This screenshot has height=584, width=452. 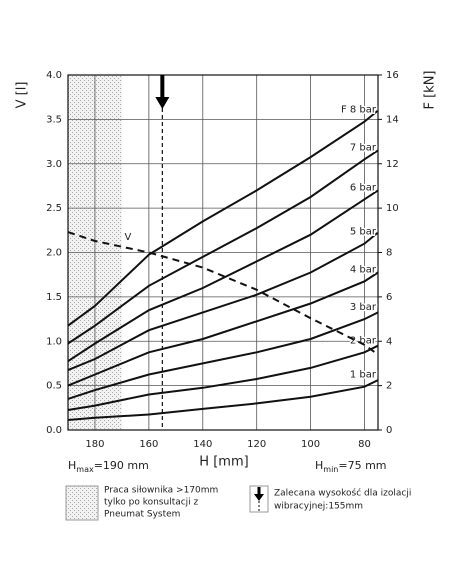 What do you see at coordinates (223, 462) in the screenshot?
I see `x-axis-title: H [mm]` at bounding box center [223, 462].